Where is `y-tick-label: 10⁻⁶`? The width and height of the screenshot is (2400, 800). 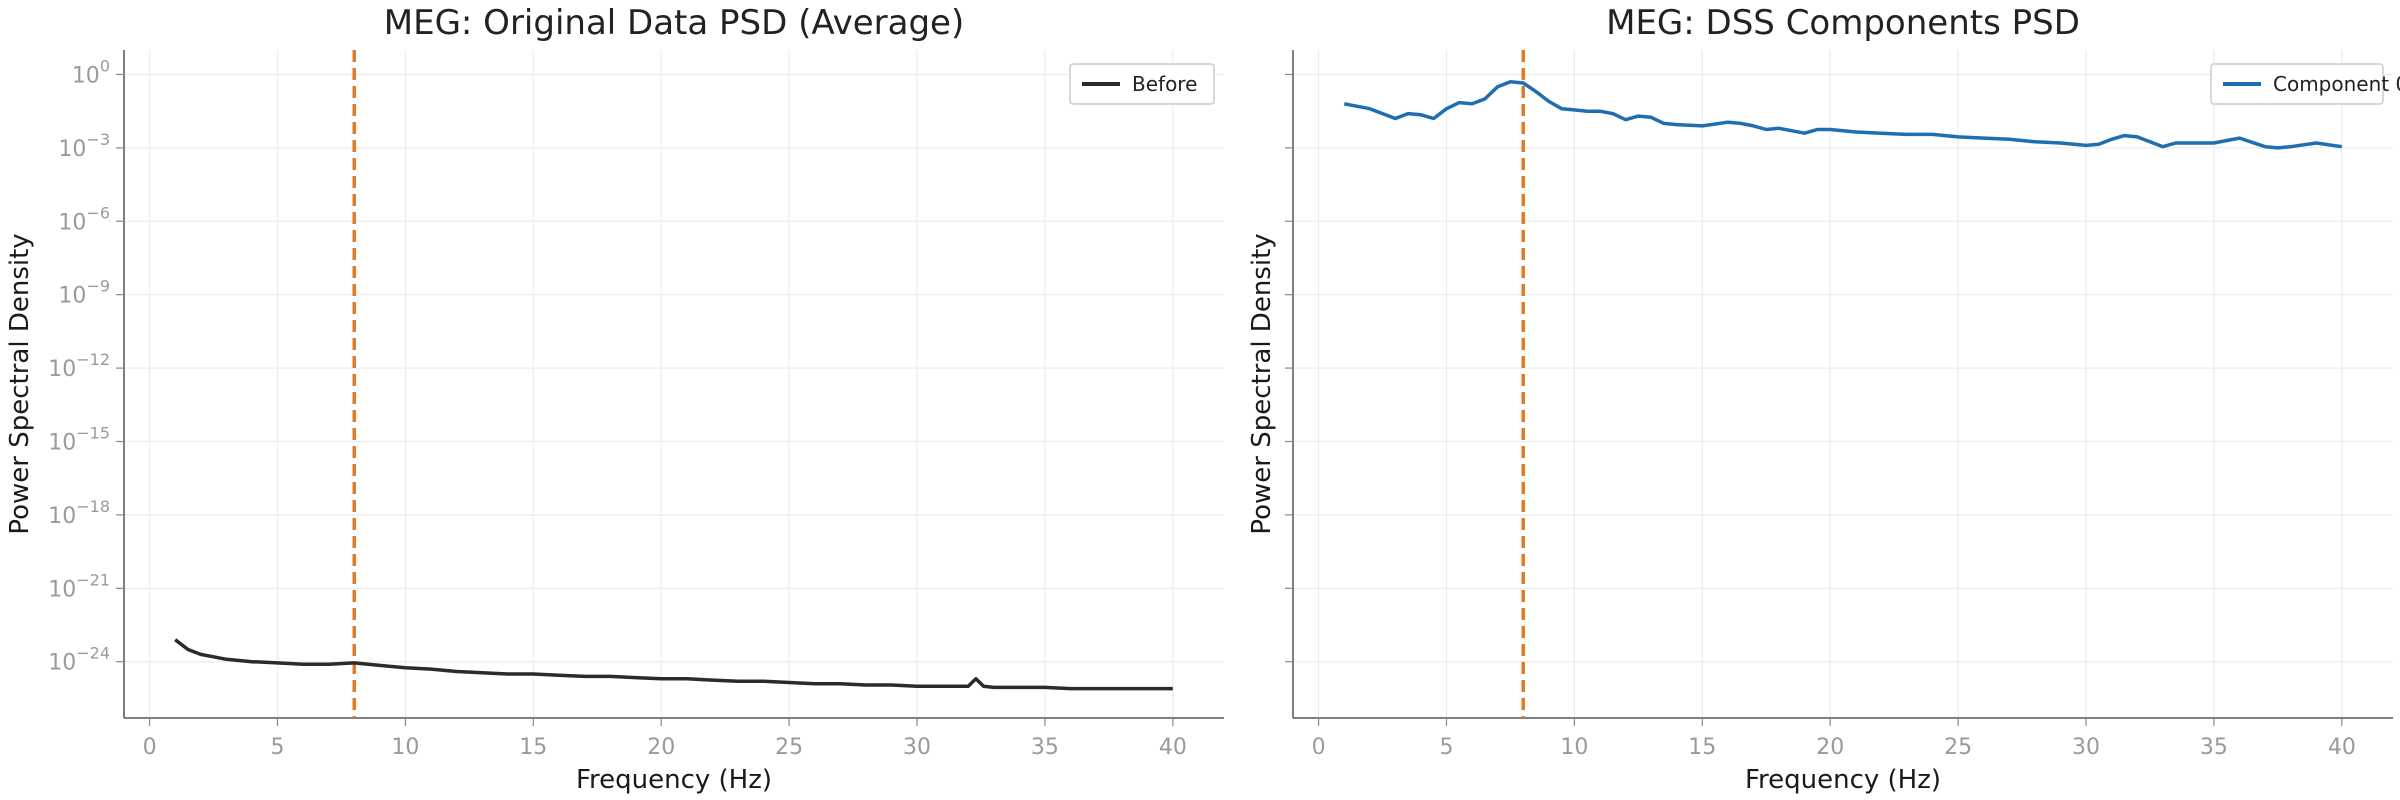 y-tick-label: 10⁻⁶ is located at coordinates (84, 219).